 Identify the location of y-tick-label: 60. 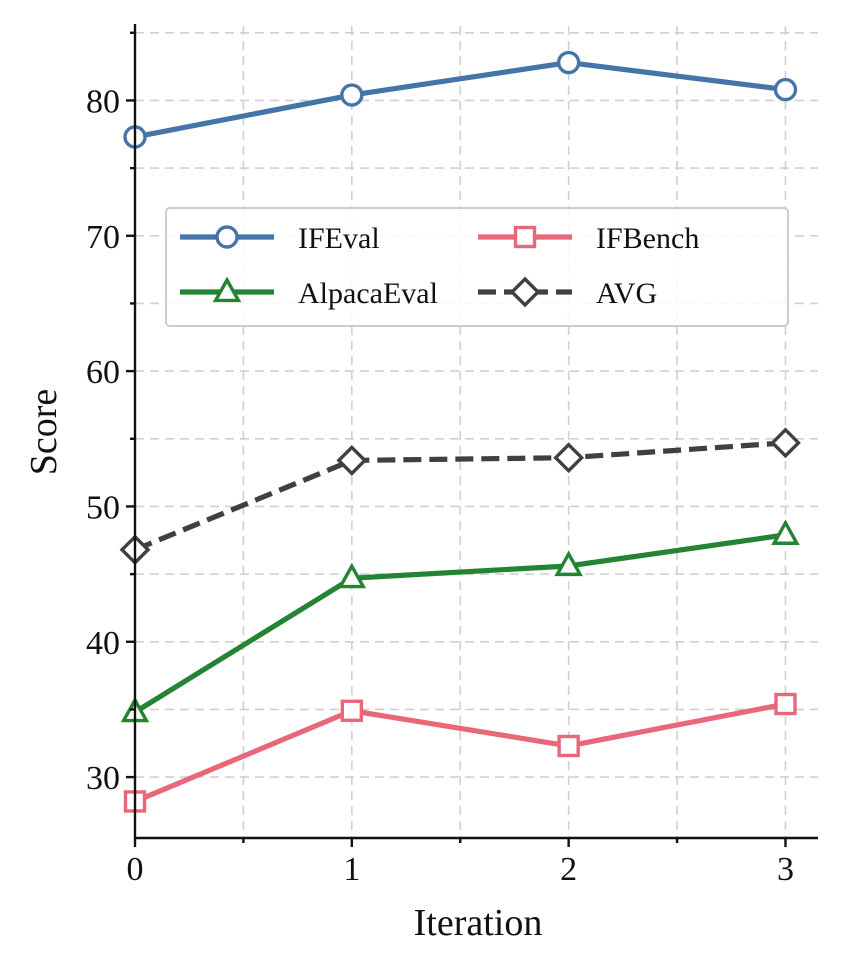
(103, 372).